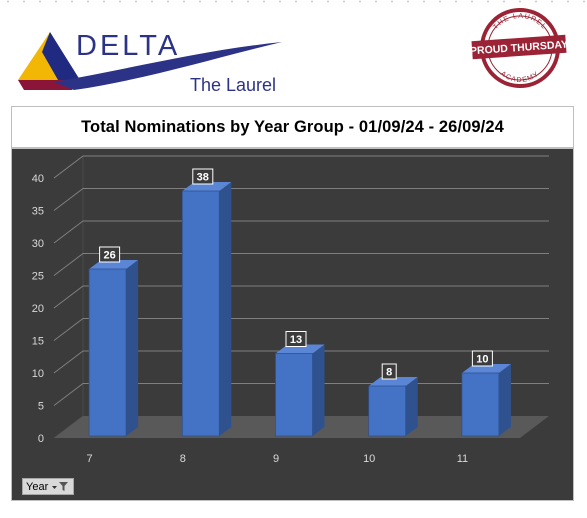  Describe the element at coordinates (38, 277) in the screenshot. I see `y-tick-label: 25` at that location.